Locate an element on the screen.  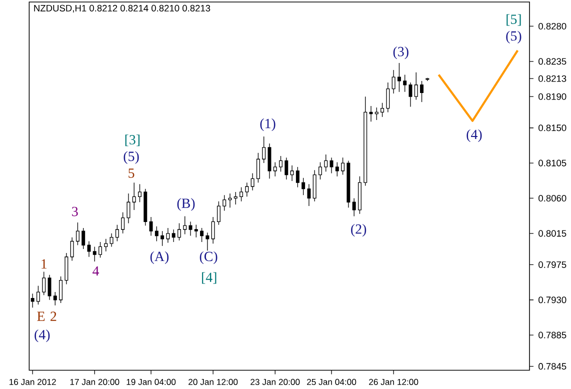
annotation: (C) is located at coordinates (209, 257).